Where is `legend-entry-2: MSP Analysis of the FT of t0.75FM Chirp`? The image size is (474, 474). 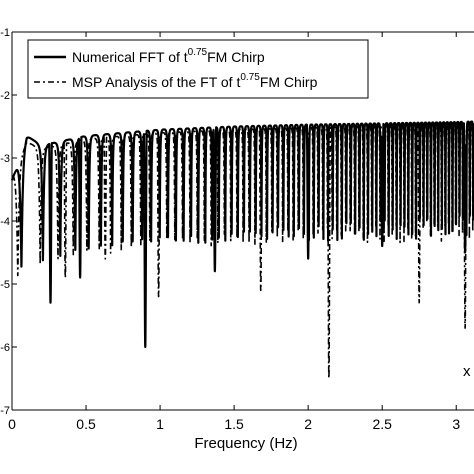
legend-entry-2: MSP Analysis of the FT of t0.75FM Chirp is located at coordinates (195, 81).